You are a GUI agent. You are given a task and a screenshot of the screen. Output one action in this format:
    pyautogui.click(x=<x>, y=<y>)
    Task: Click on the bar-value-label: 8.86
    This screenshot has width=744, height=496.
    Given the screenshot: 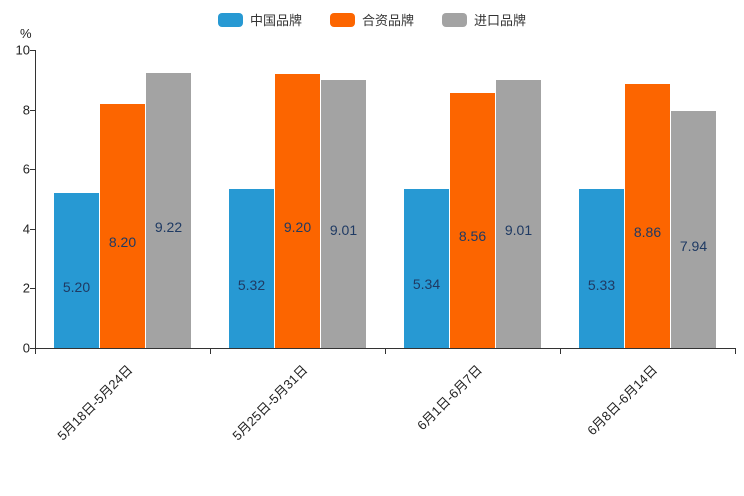 What is the action you would take?
    pyautogui.click(x=647, y=231)
    